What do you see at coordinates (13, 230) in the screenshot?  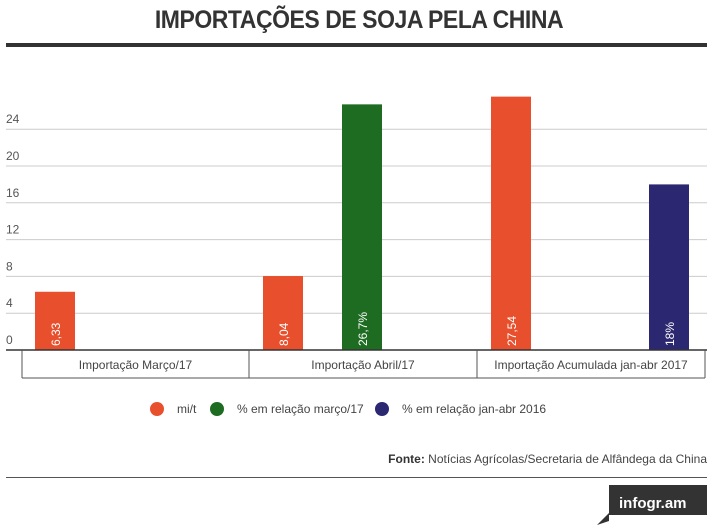 I see `y-tick-label: 12` at bounding box center [13, 230].